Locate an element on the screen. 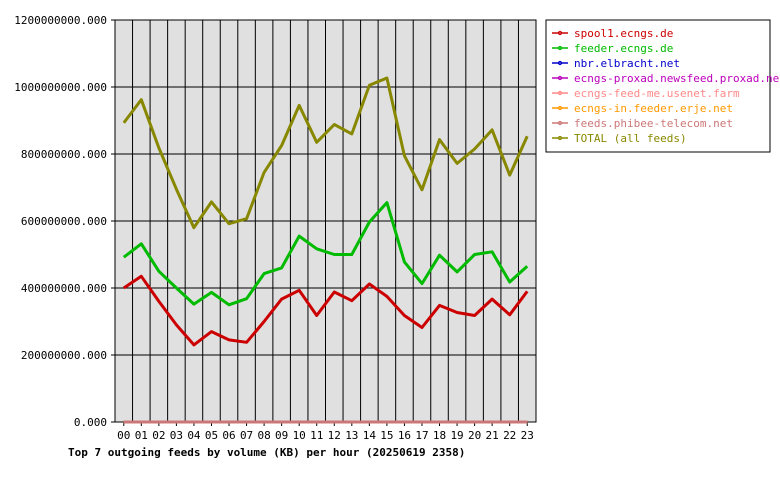 The image size is (780, 480). x-tick-label: 05 is located at coordinates (211, 435).